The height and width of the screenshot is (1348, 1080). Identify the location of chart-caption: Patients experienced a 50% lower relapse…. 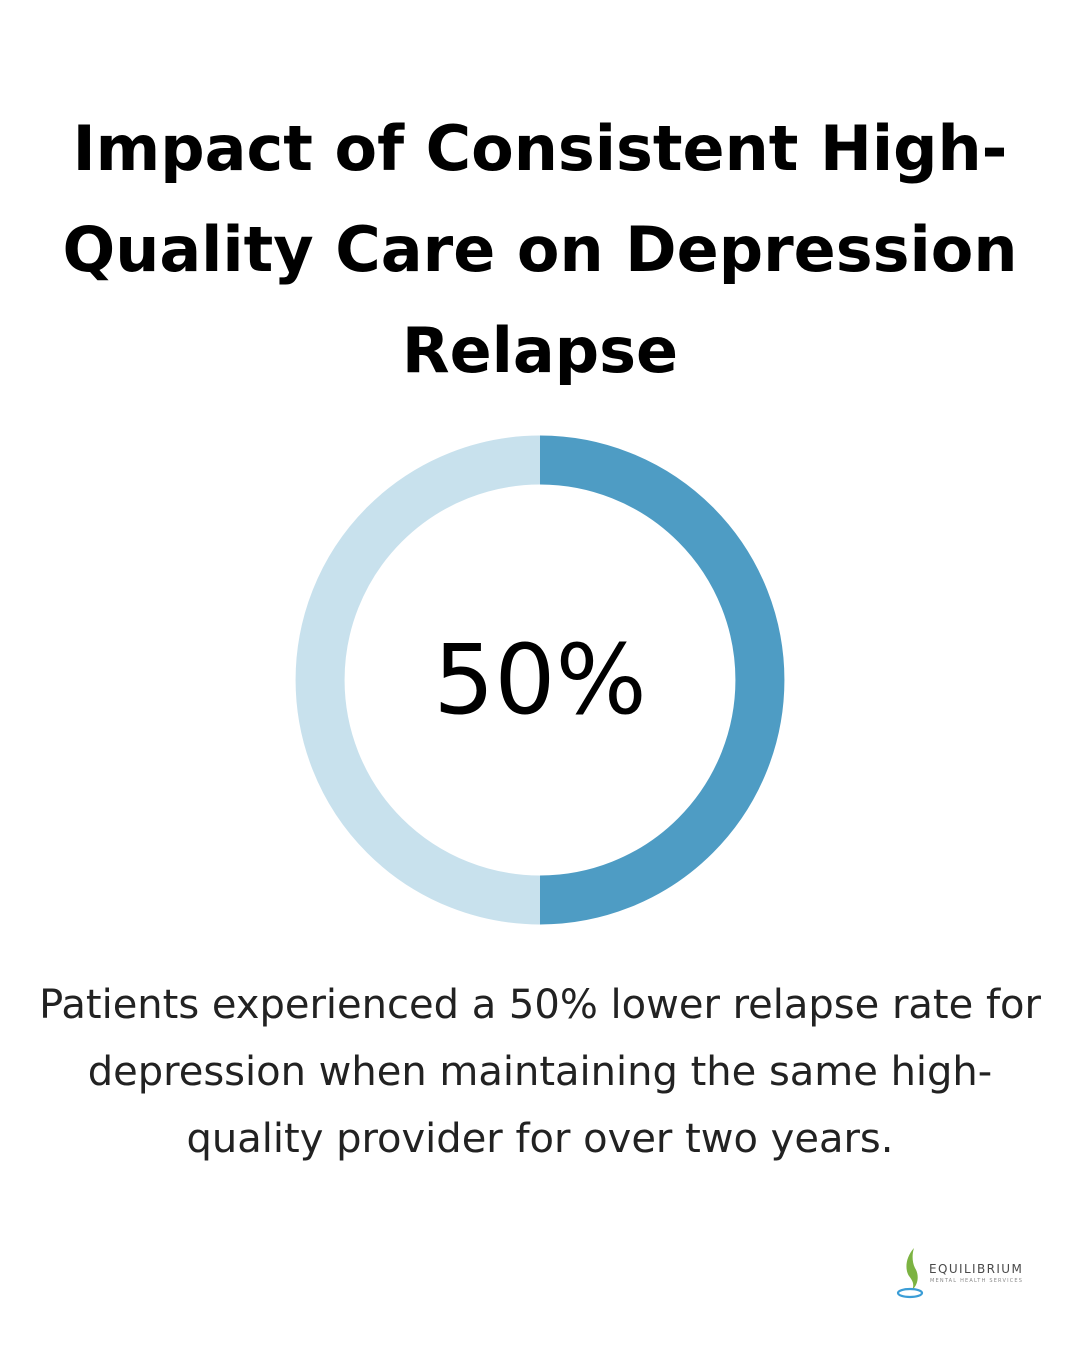
(540, 1072).